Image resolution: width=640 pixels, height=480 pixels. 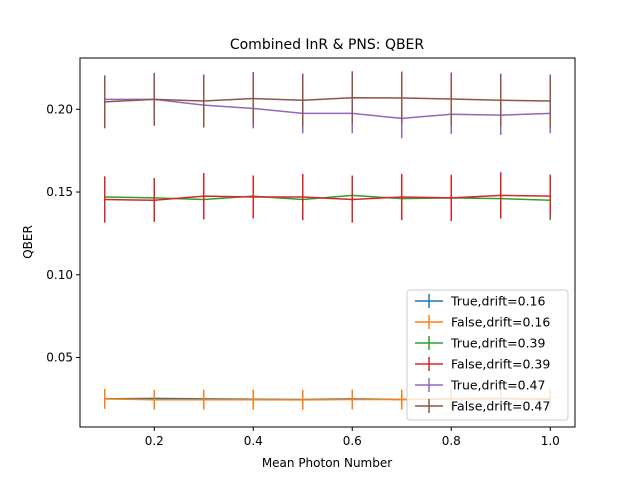 I want to click on legend-label: False,drift=0.16, so click(x=500, y=322).